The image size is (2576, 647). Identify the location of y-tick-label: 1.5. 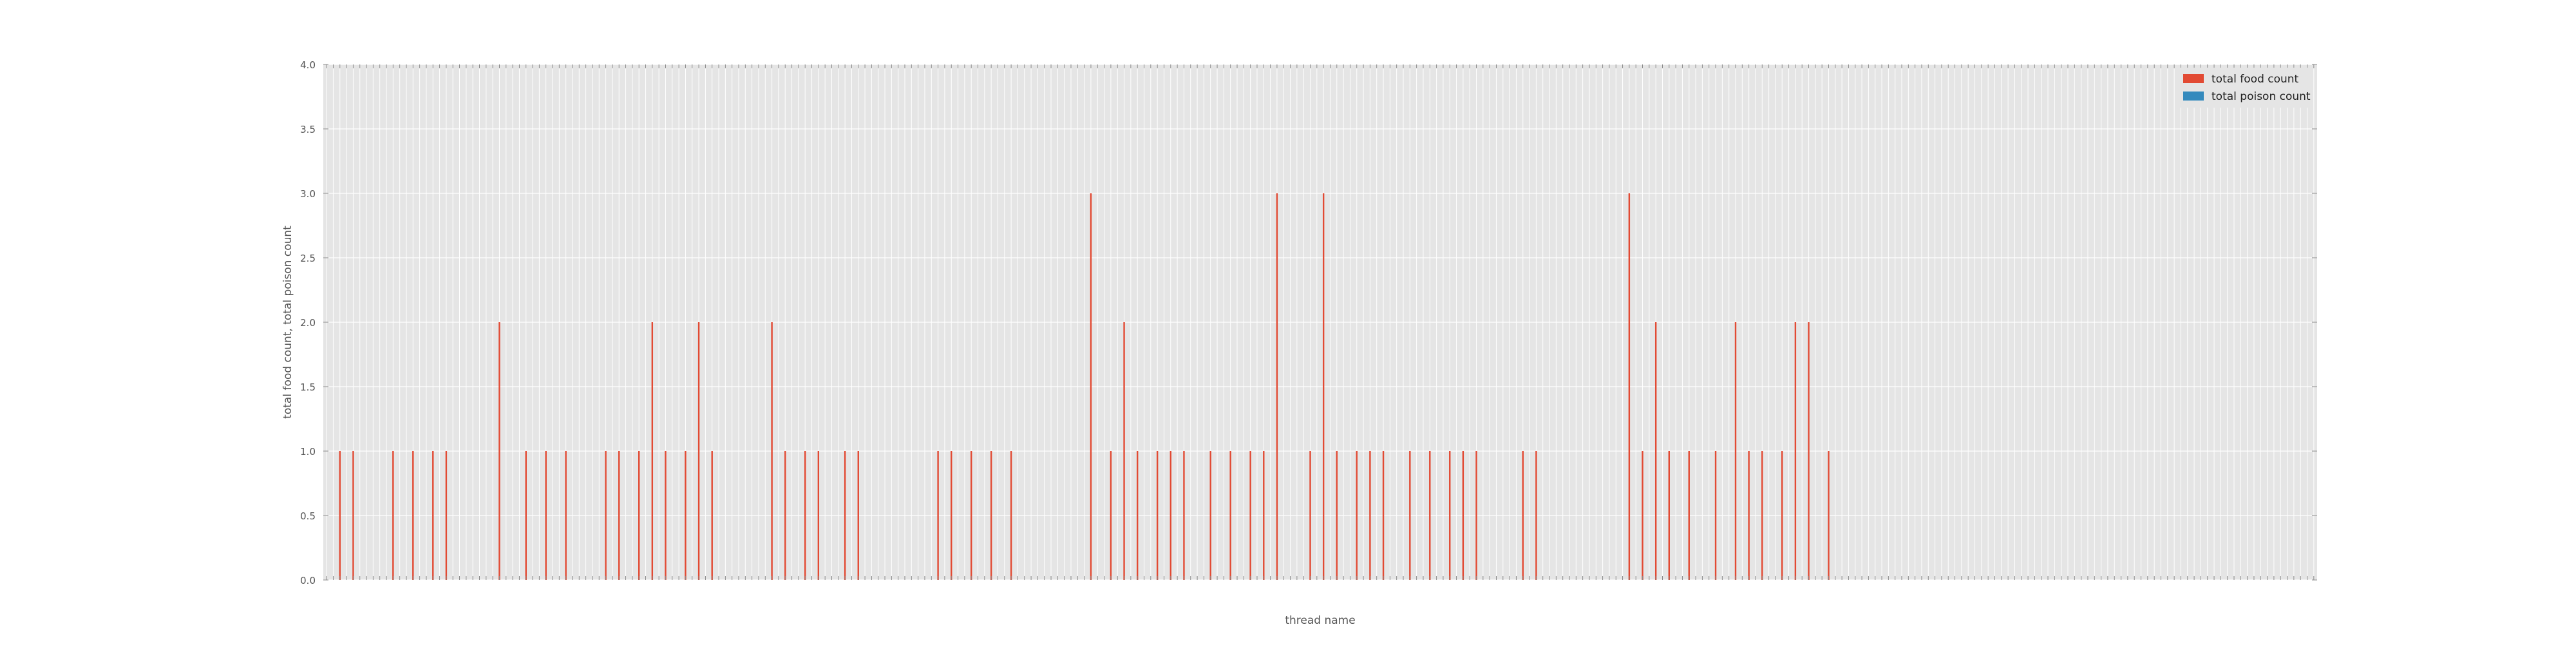
(308, 387).